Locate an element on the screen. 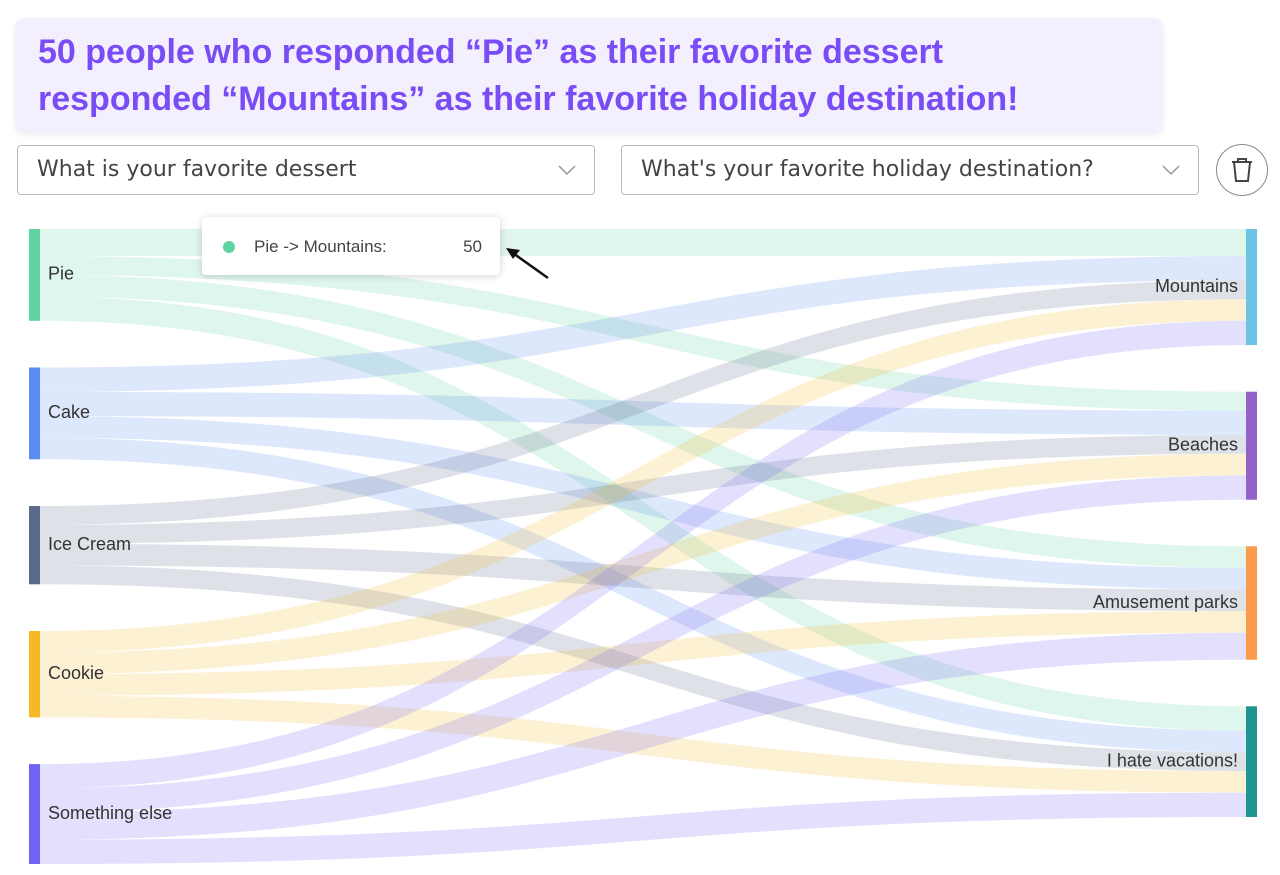 The width and height of the screenshot is (1280, 875). source-label: Ice Cream is located at coordinates (89, 544).